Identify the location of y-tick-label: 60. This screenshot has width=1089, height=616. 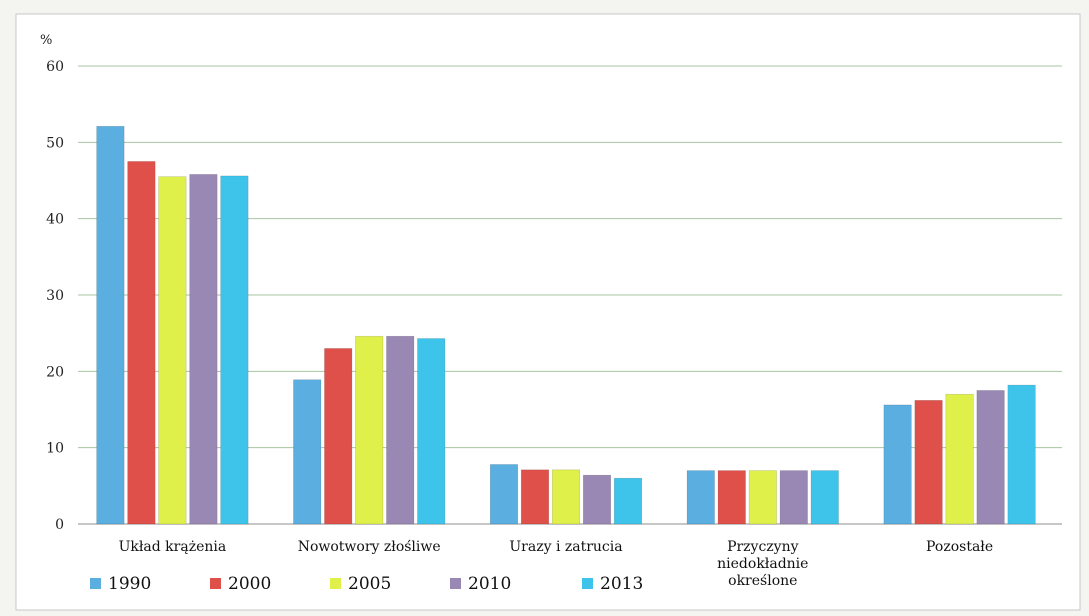
(55, 67).